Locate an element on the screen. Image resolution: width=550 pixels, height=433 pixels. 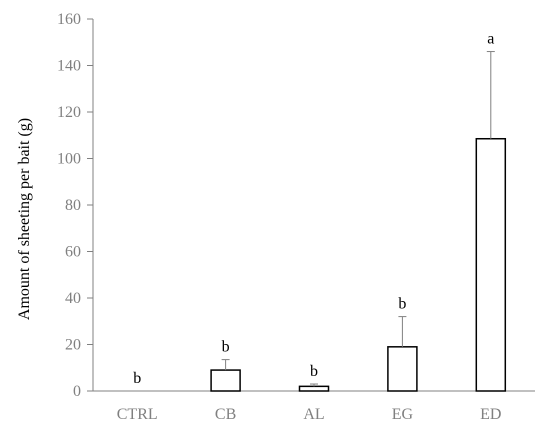
y-tick-label: 0 is located at coordinates (77, 391).